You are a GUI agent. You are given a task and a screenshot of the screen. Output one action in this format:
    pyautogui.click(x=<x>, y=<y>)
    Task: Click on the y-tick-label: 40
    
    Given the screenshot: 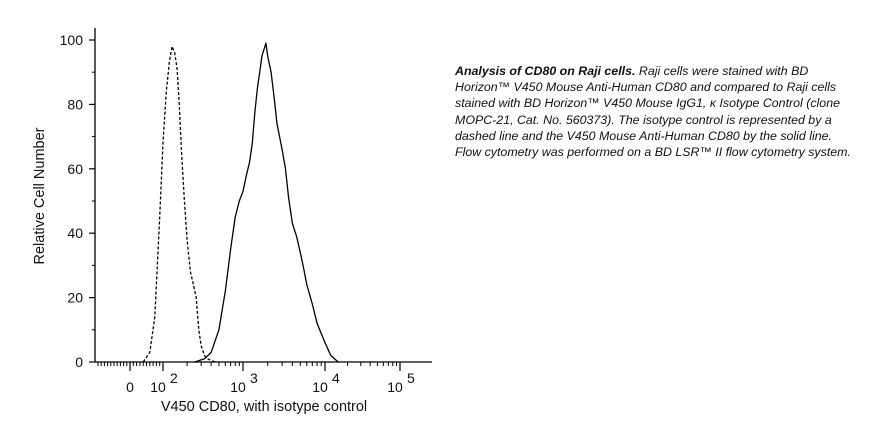 What is the action you would take?
    pyautogui.click(x=75, y=233)
    